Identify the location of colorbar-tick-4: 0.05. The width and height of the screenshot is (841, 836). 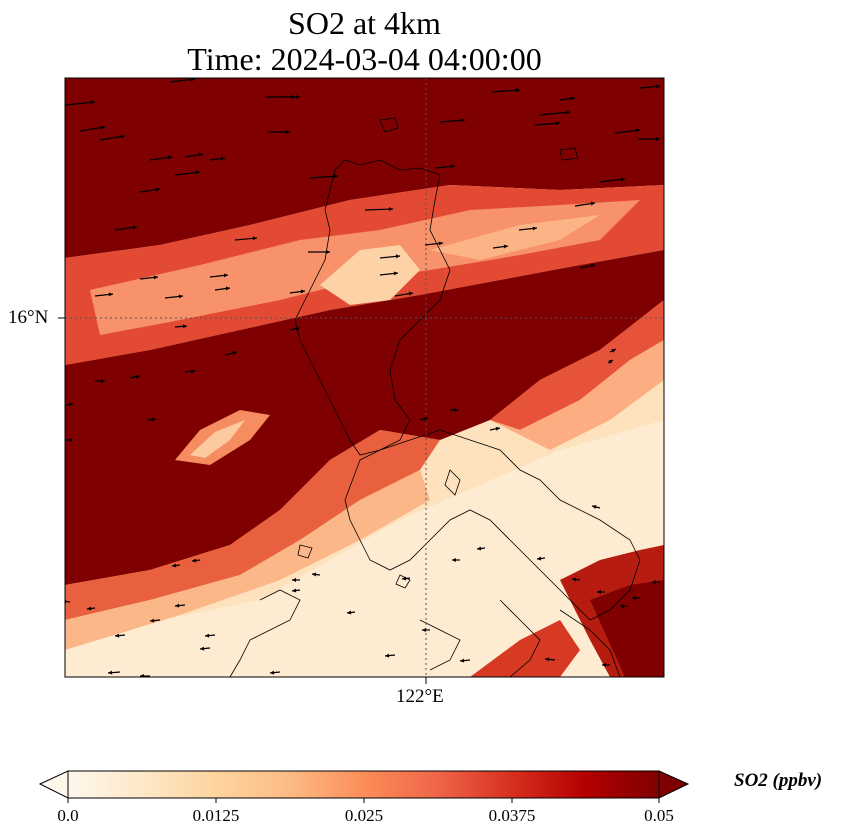
(659, 815).